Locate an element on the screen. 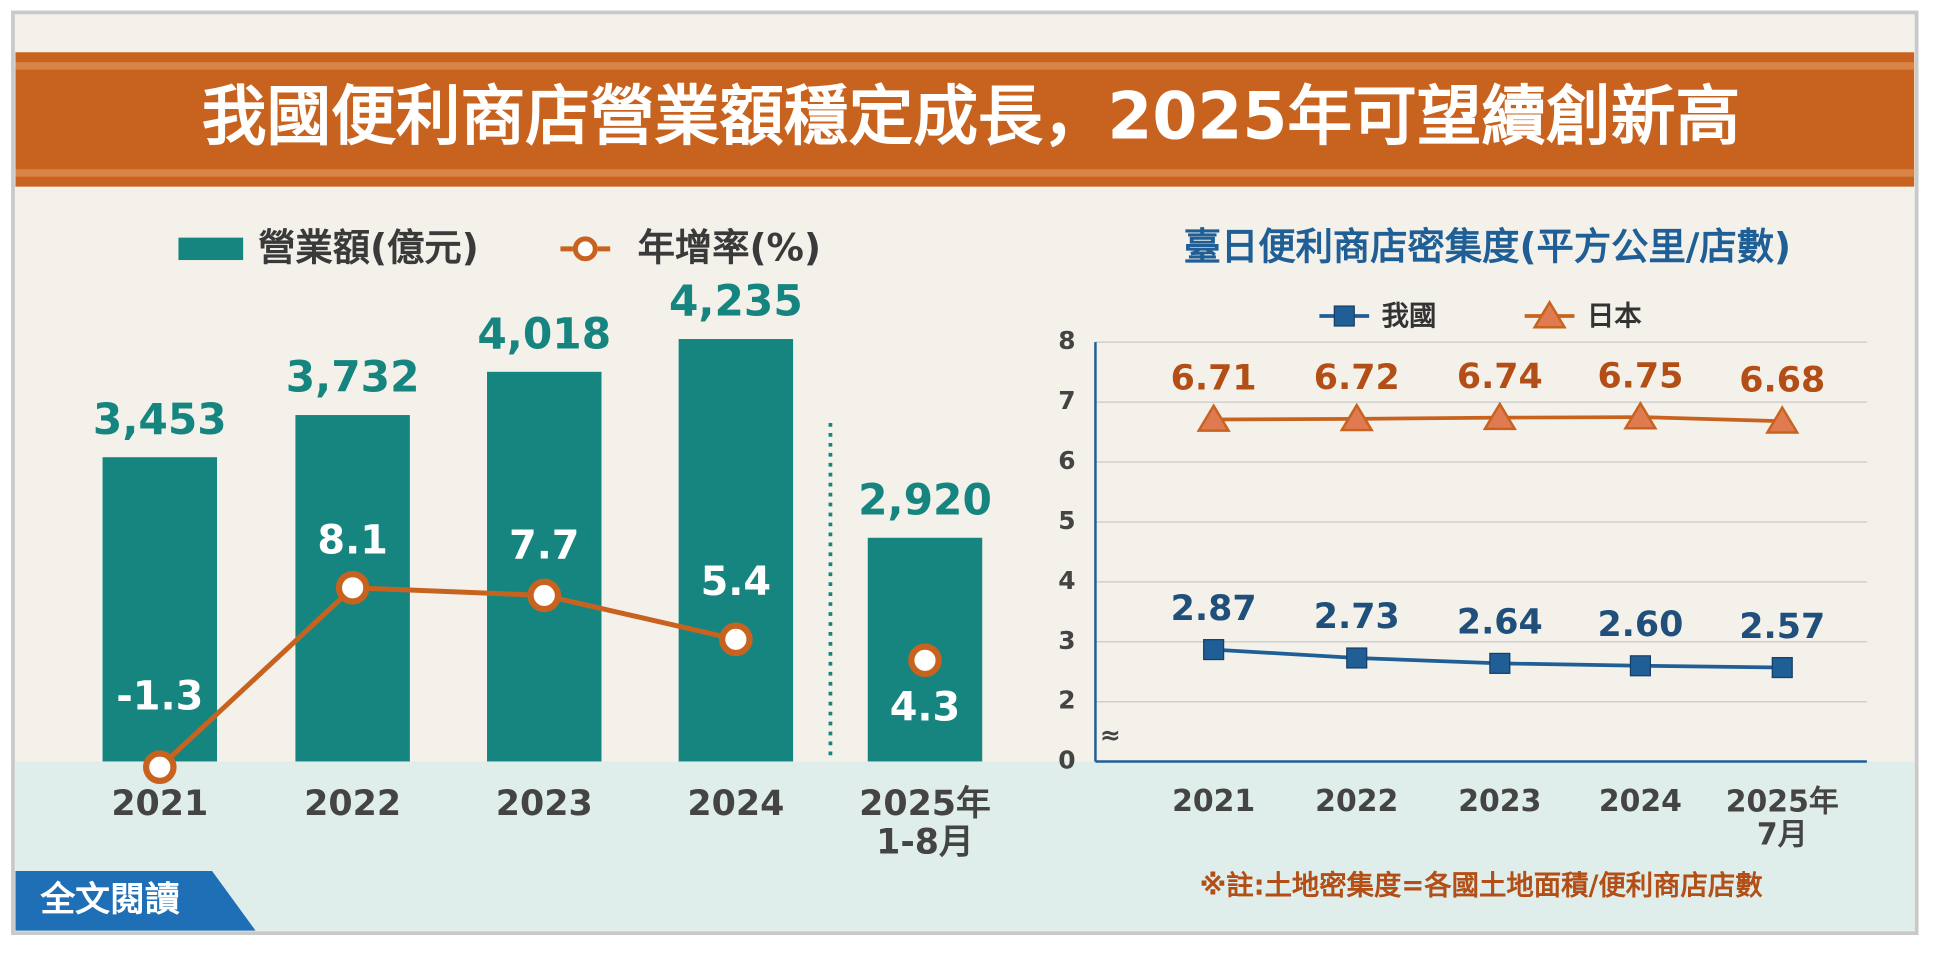 The height and width of the screenshot is (968, 1952). growth-value-label: 4.3 is located at coordinates (925, 708).